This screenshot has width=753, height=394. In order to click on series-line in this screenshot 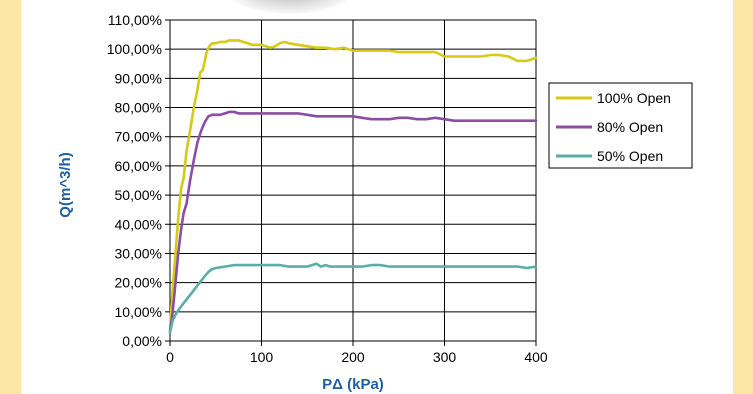, I will do `click(353, 298)`.